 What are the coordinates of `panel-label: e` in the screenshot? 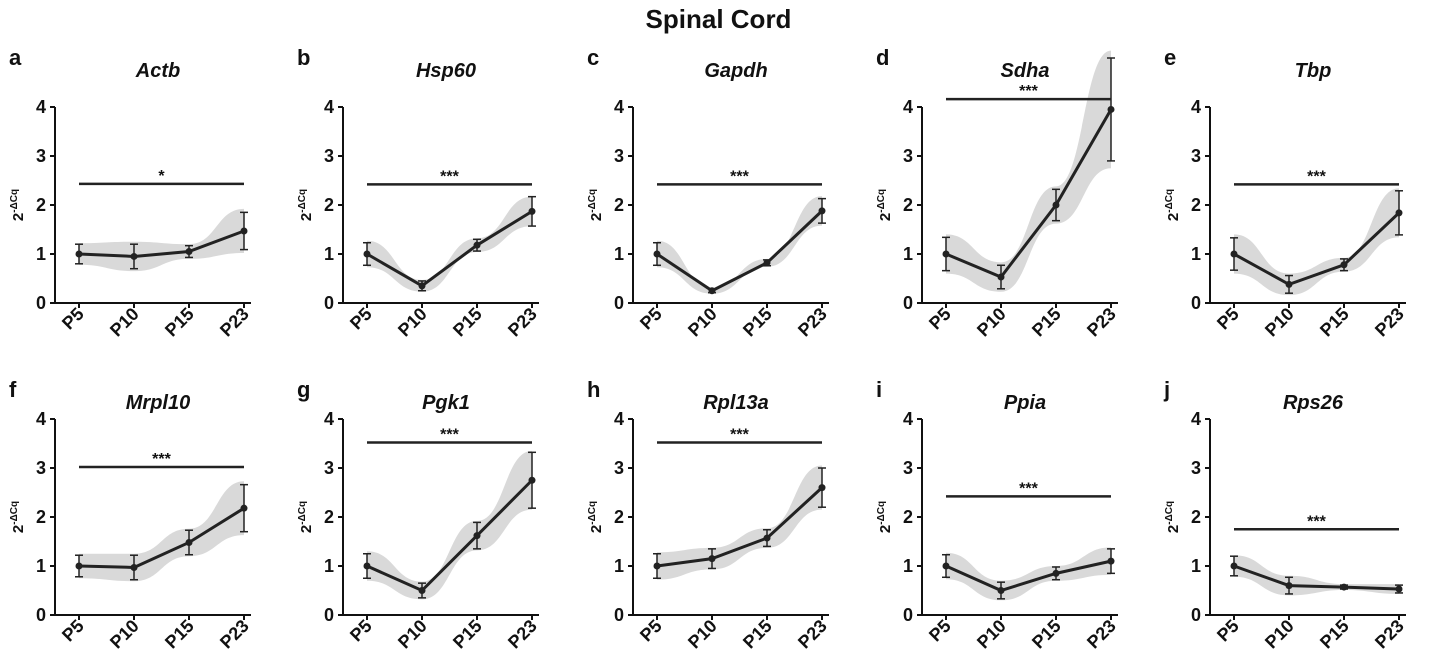 It's located at (1170, 57).